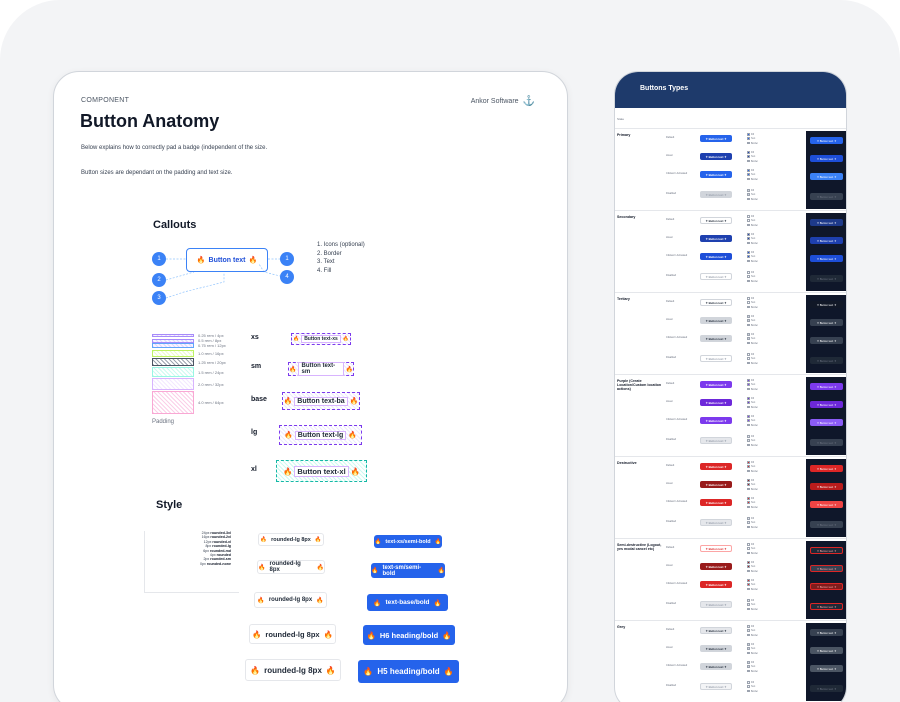 The height and width of the screenshot is (702, 900). I want to click on style-blue-button-sm: 🔥 text-sm/semi-bold 🔥, so click(408, 570).